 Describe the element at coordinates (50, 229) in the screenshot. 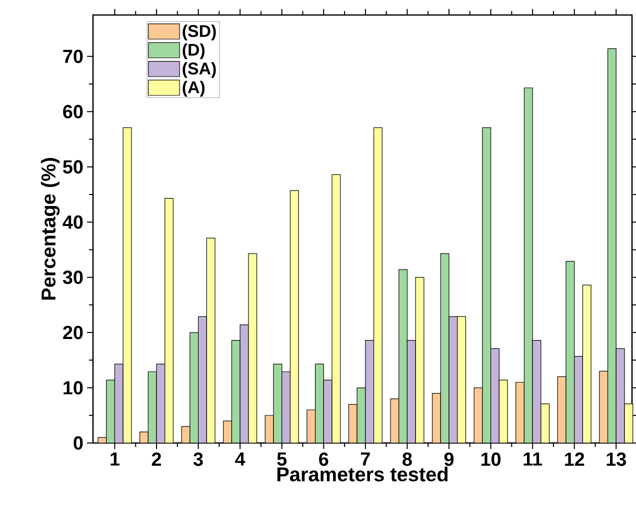

I see `y-axis-title: Percentage (%)` at that location.